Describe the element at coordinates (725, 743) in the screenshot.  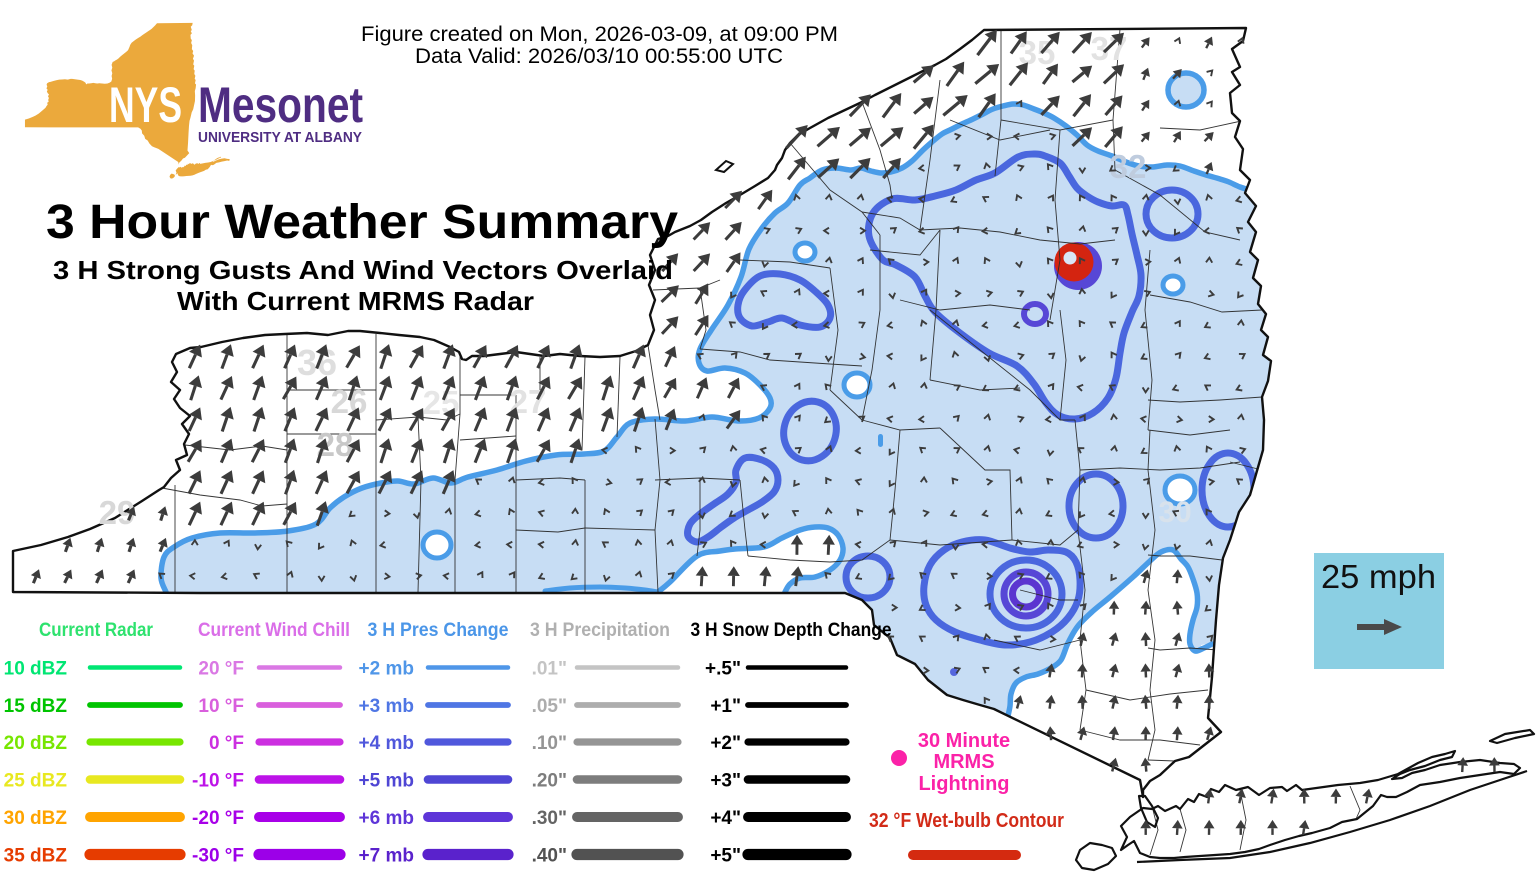
I see `svg-text: +2"` at that location.